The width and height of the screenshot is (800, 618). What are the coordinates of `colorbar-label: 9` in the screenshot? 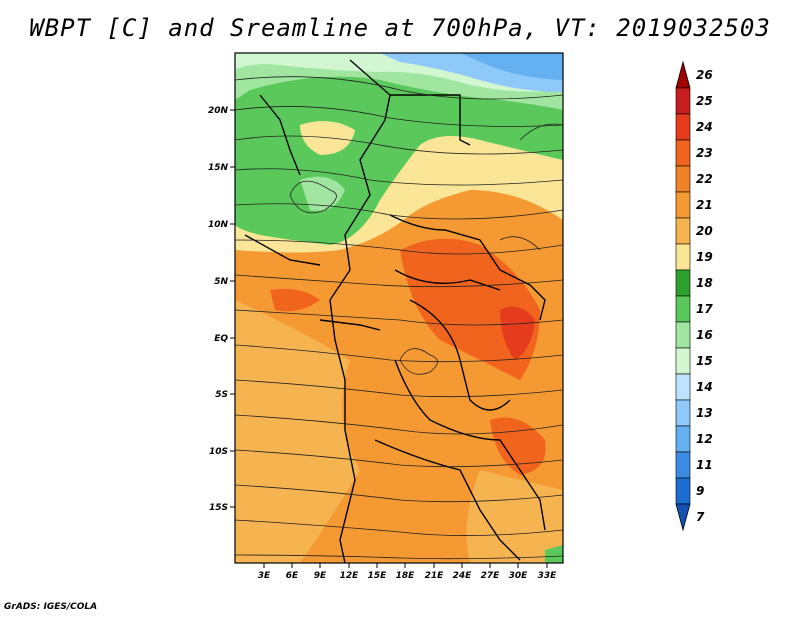 It's located at (700, 491).